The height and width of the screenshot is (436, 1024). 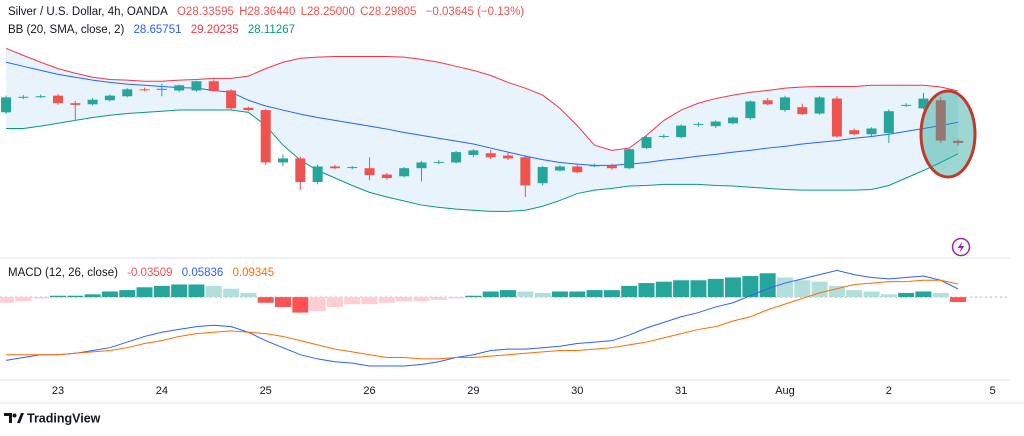 I want to click on signal-value: 0.09345, so click(x=253, y=273).